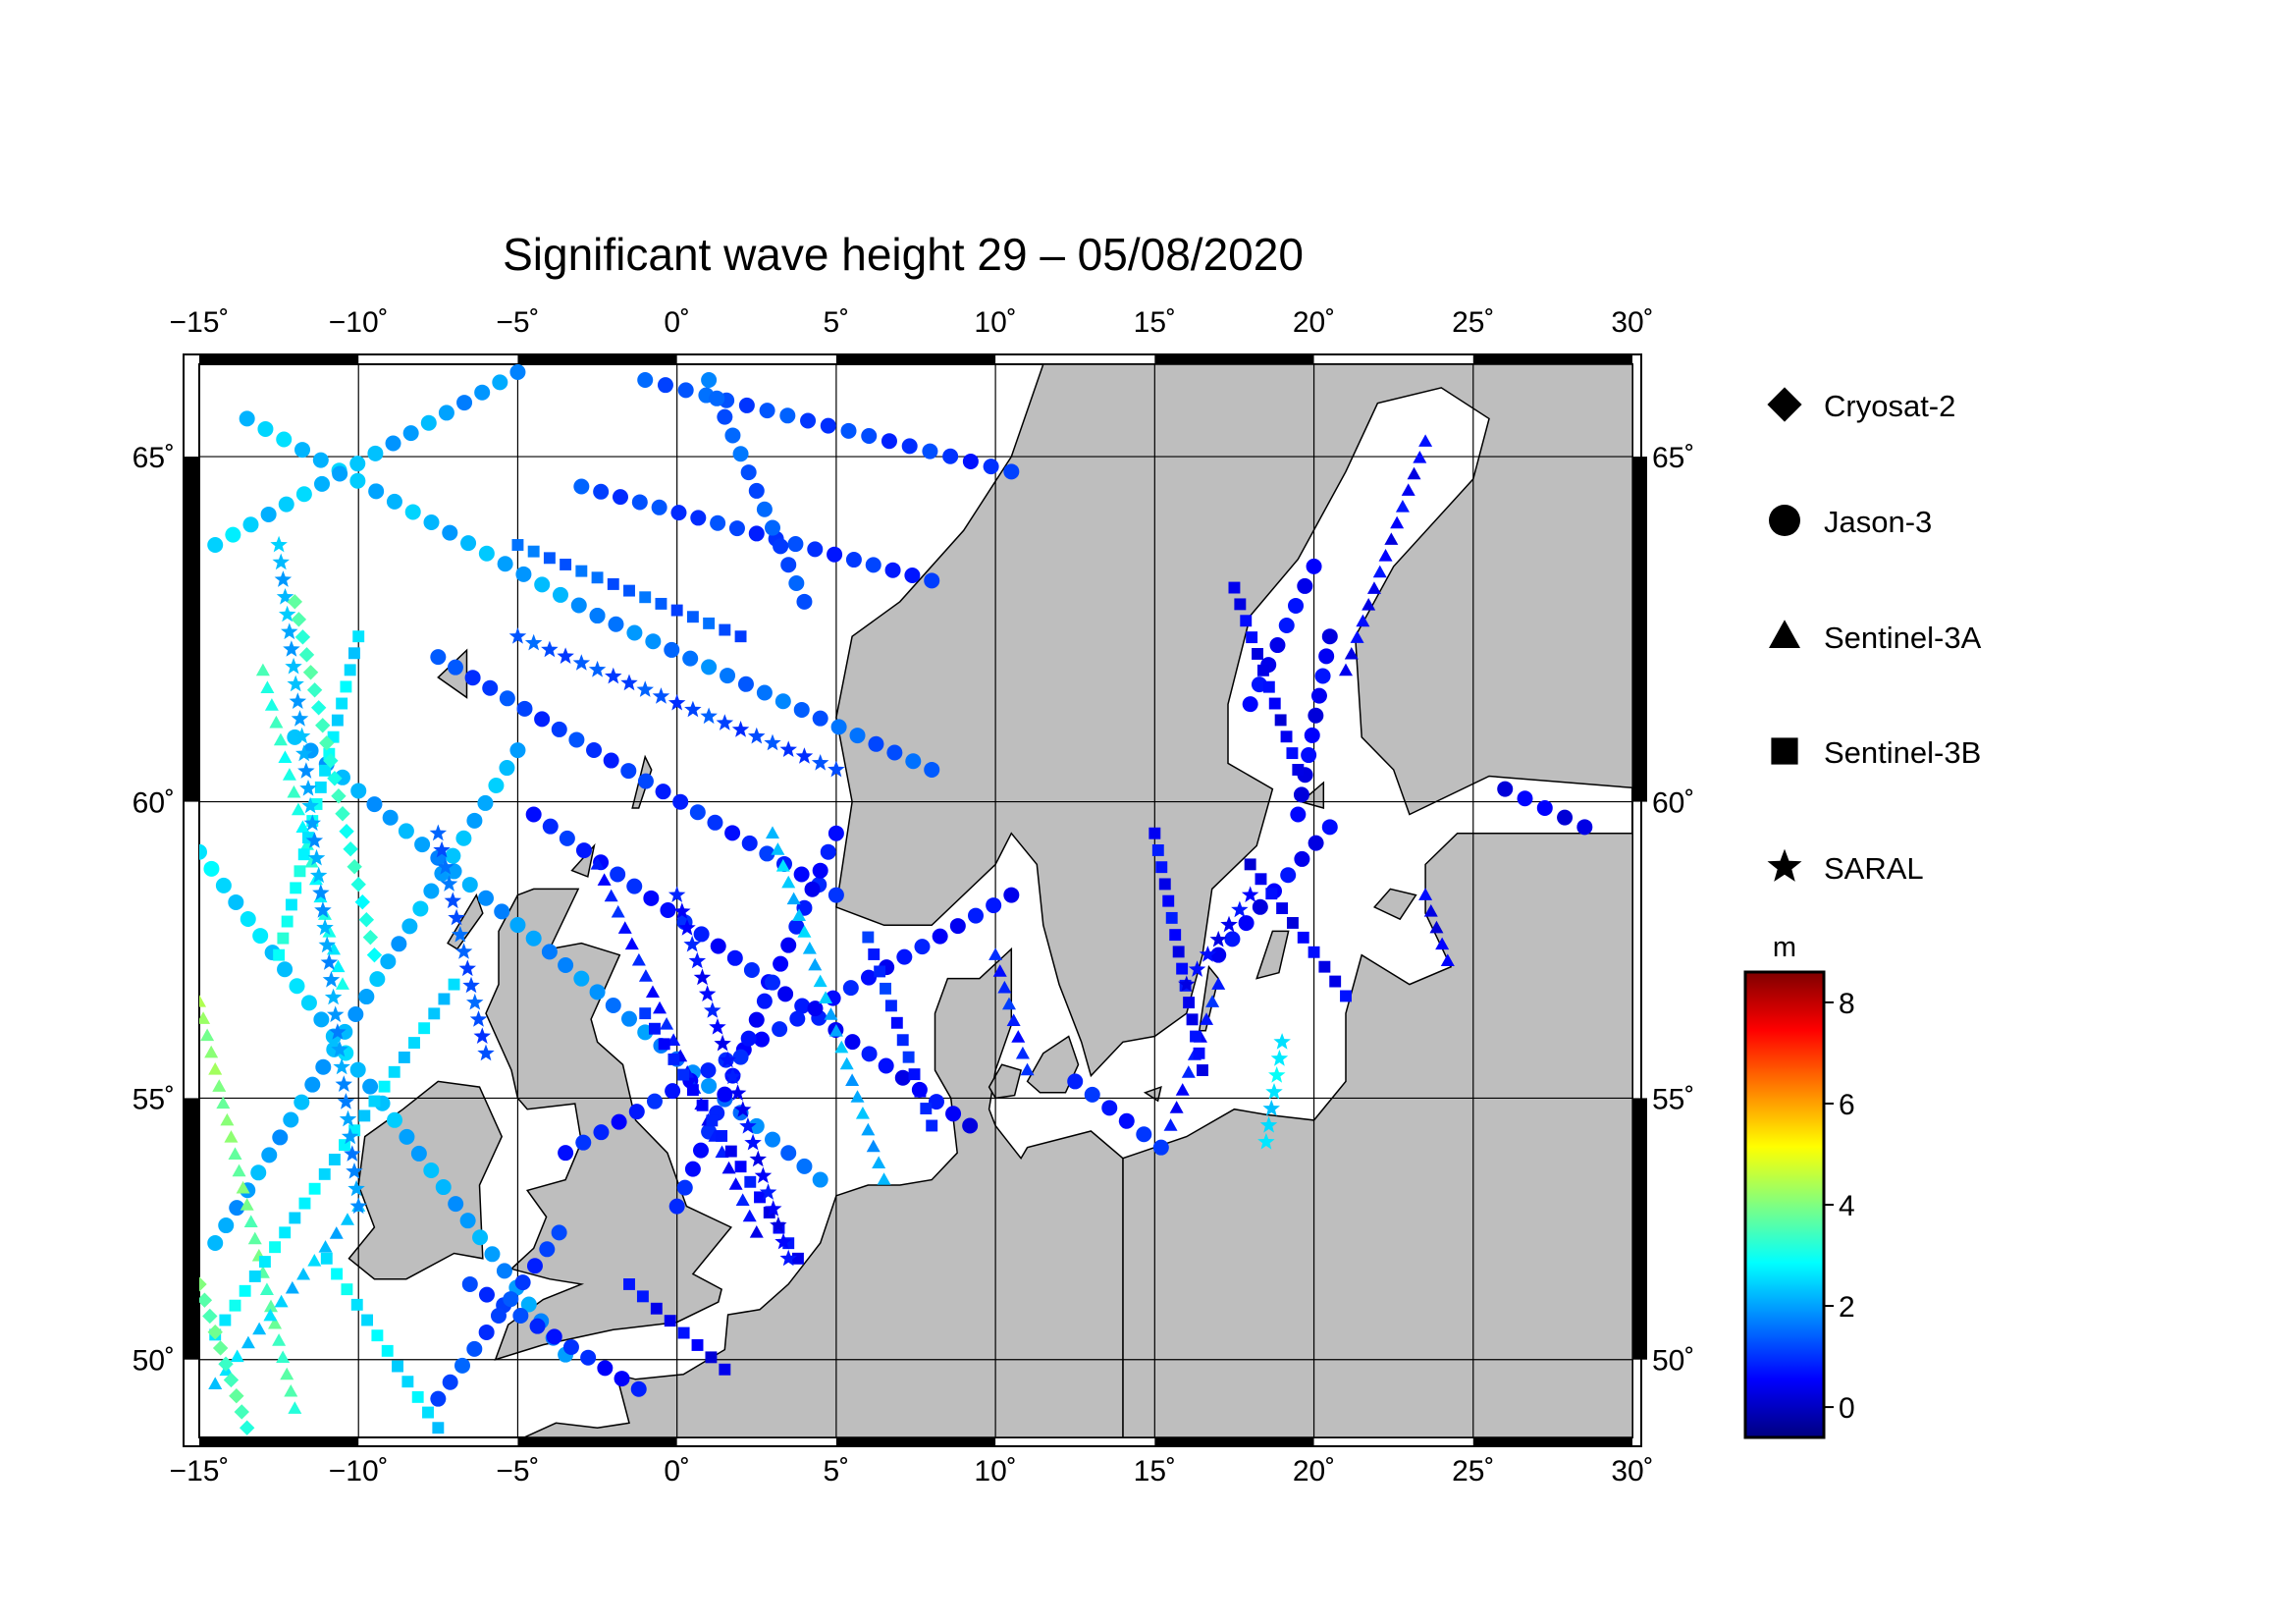 This screenshot has width=2296, height=1623. Describe the element at coordinates (677, 1471) in the screenshot. I see `lon-tick-label: 0˚` at that location.